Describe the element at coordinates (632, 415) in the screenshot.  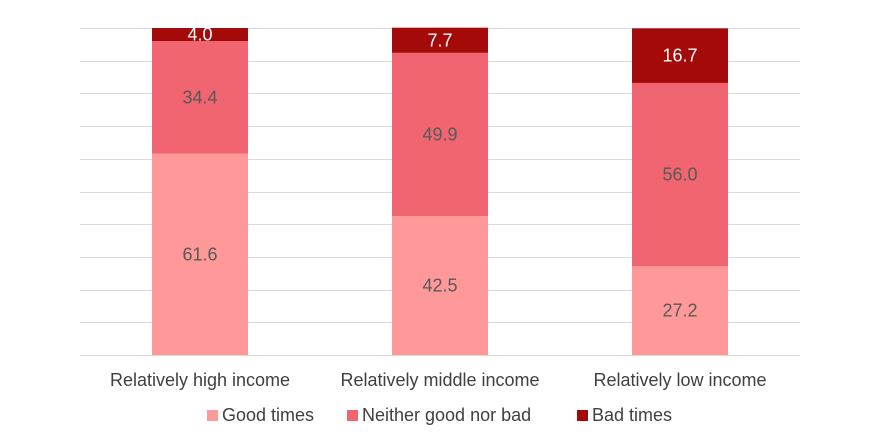
I see `legend-label: Bad times` at that location.